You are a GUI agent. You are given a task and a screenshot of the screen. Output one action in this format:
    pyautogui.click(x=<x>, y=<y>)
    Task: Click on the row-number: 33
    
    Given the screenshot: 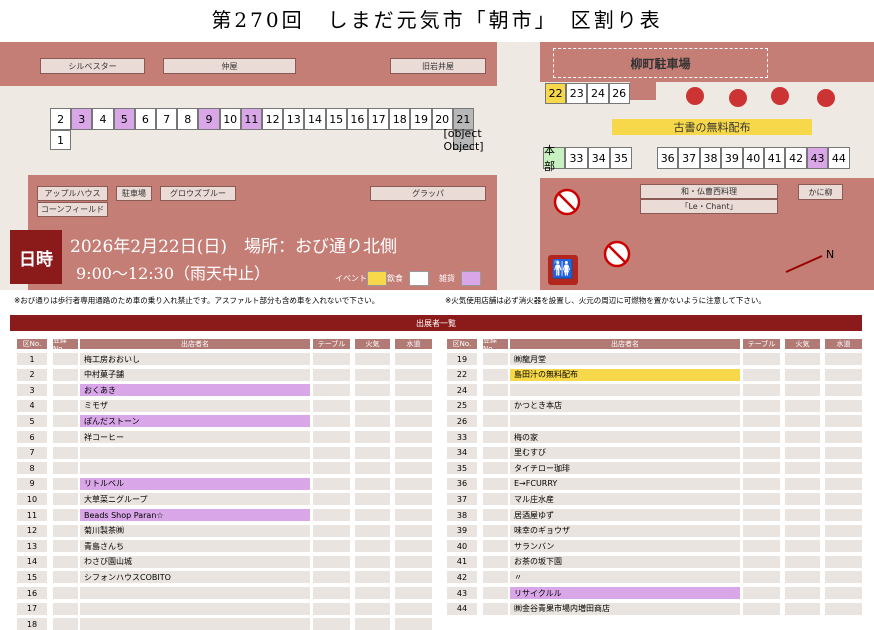 What is the action you would take?
    pyautogui.click(x=462, y=437)
    